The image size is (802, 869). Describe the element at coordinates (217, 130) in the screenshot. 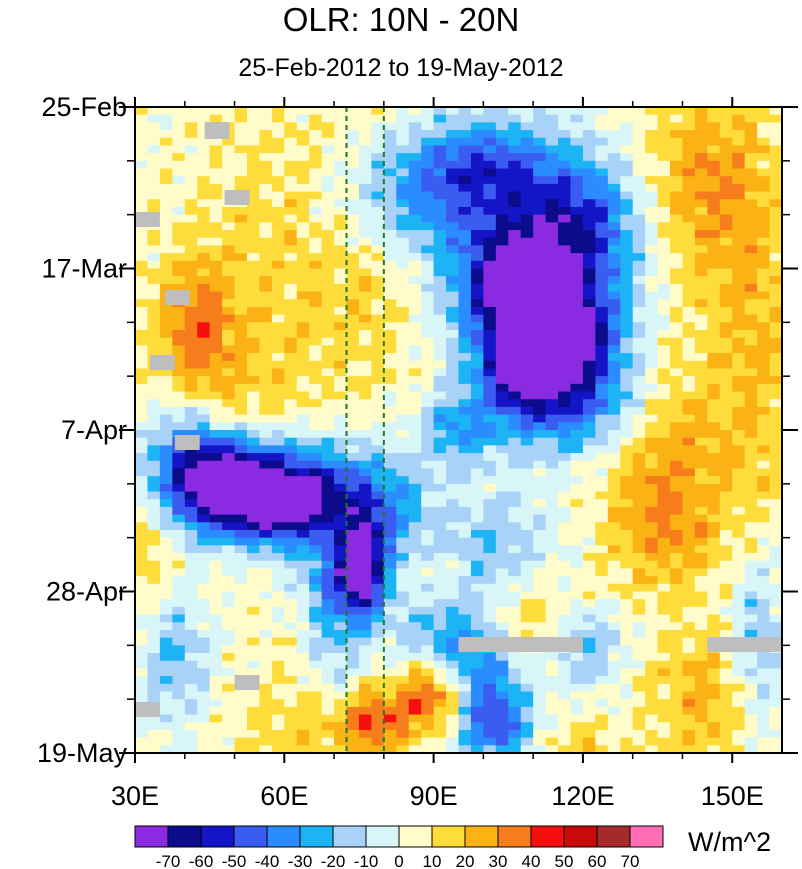

I see `missing-data-patch` at that location.